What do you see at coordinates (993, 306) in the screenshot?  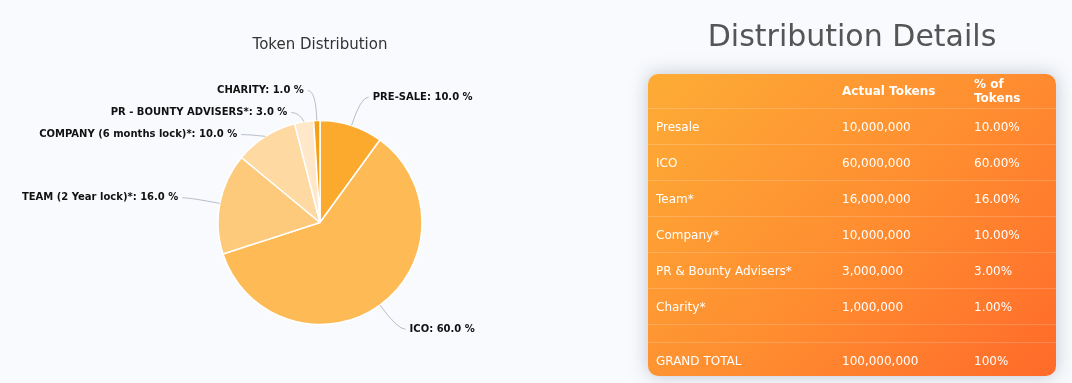 I see `text: 1.00%` at bounding box center [993, 306].